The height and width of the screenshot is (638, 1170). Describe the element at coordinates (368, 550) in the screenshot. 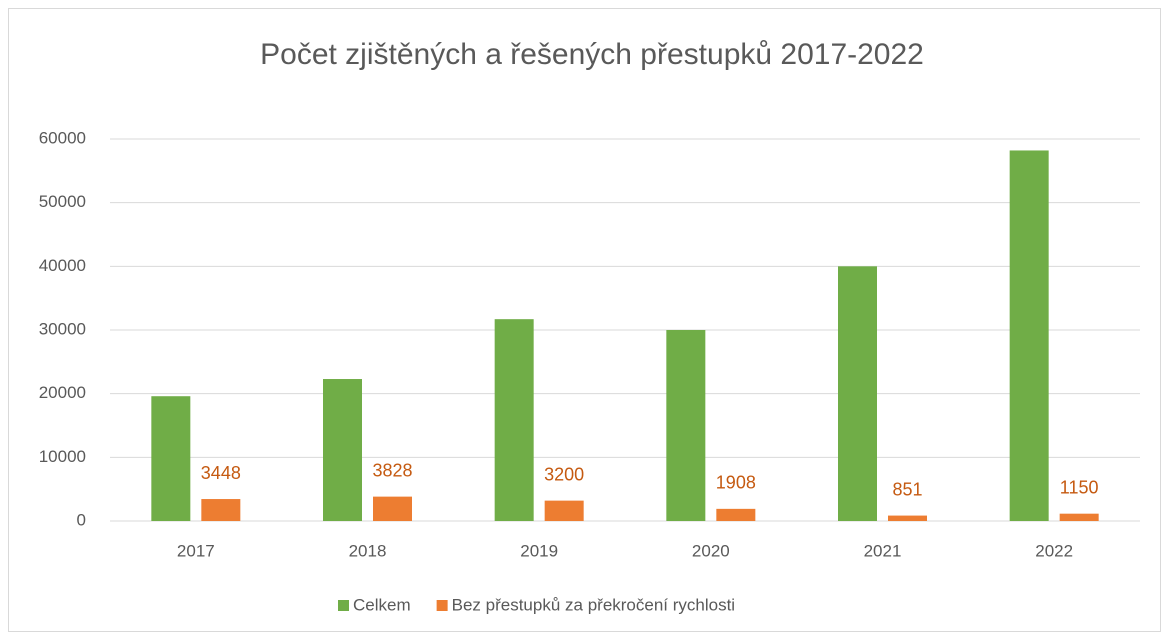

I see `x-tick-label: 2018` at that location.